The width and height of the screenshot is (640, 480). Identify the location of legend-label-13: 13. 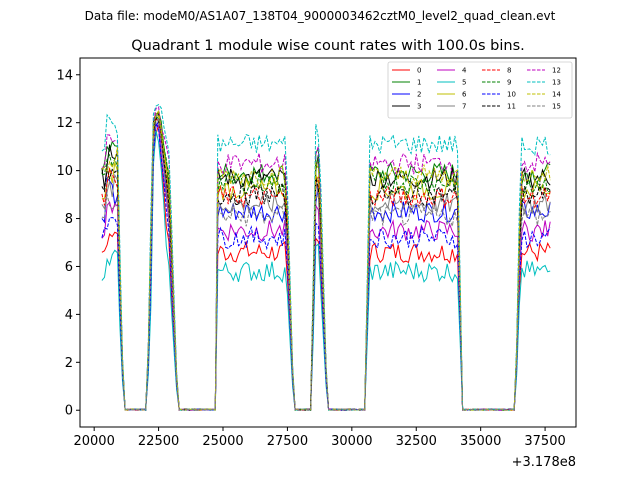
(556, 83).